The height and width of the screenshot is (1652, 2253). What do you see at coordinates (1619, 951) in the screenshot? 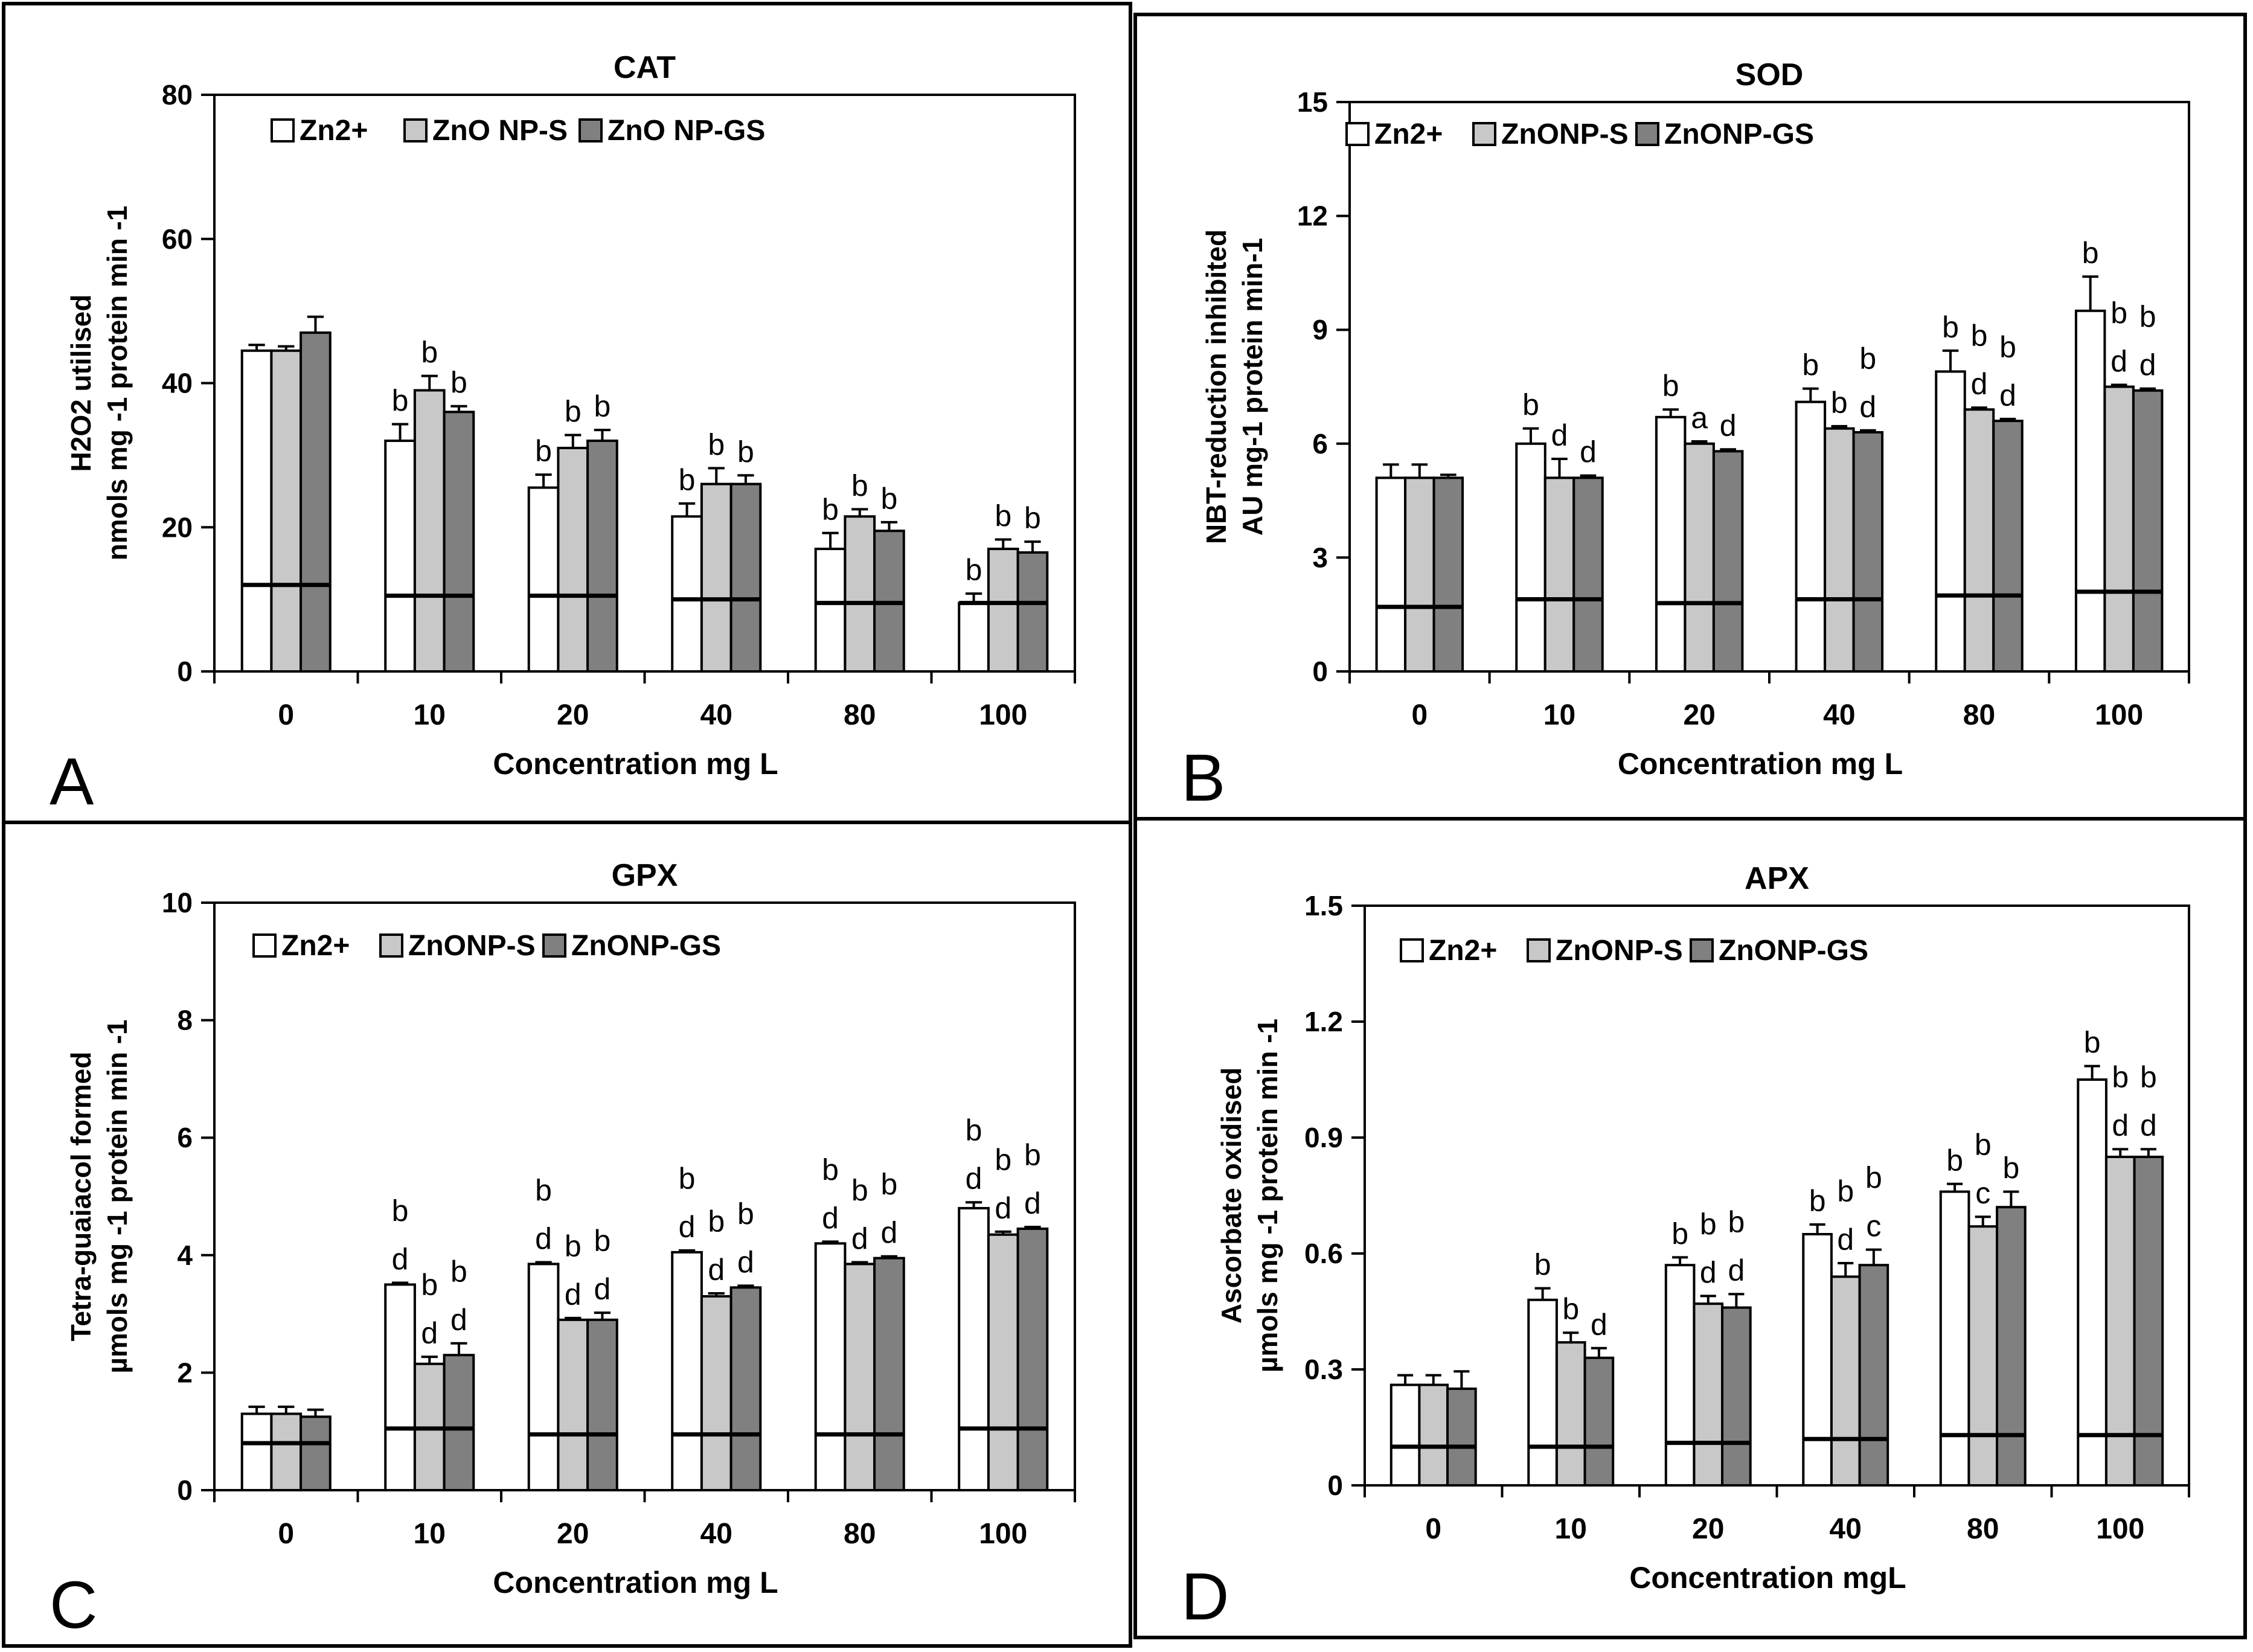
I see `legend-label: ZnONP-S` at bounding box center [1619, 951].